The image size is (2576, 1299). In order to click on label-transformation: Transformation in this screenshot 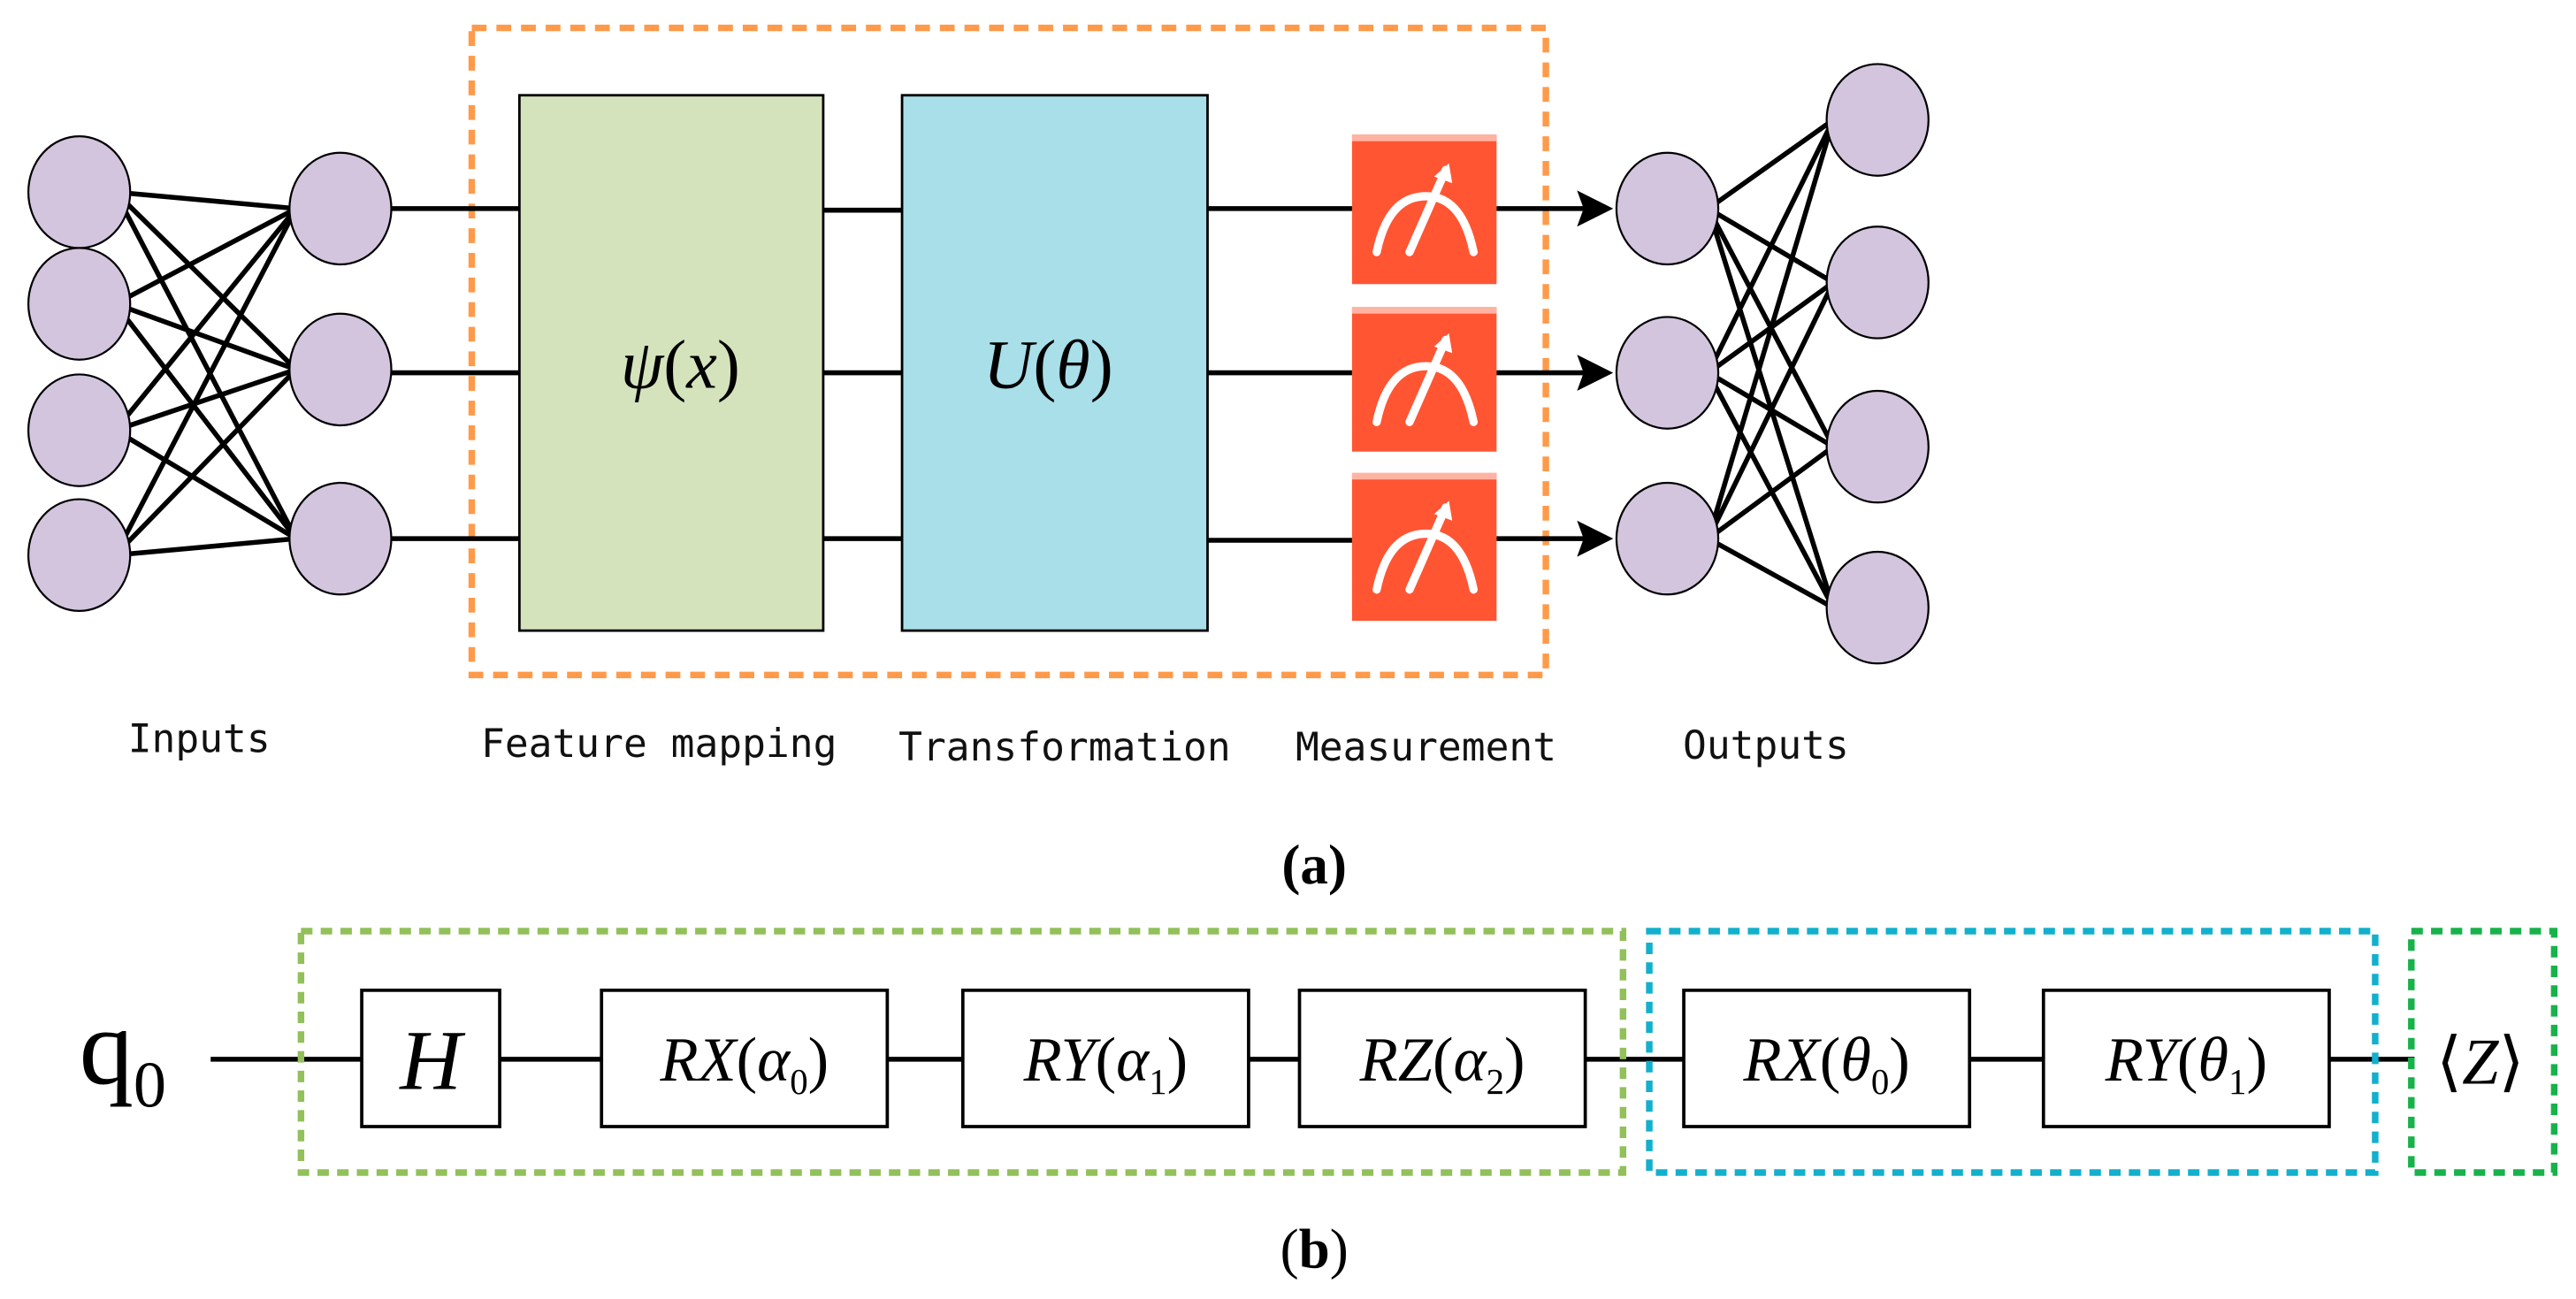, I will do `click(1064, 747)`.